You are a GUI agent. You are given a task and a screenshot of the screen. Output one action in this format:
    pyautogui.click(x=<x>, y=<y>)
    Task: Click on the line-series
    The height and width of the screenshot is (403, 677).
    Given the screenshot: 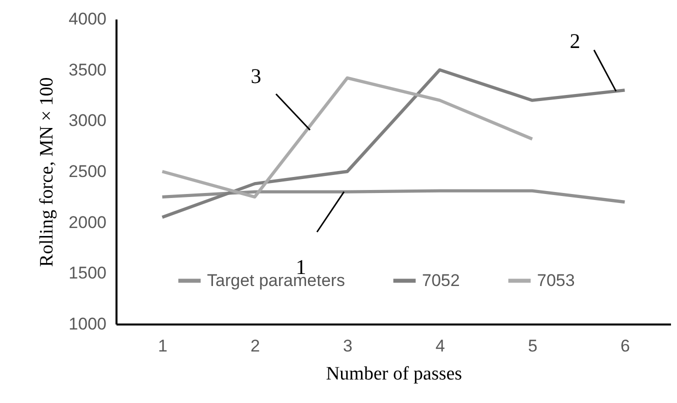 What is the action you would take?
    pyautogui.click(x=393, y=196)
    